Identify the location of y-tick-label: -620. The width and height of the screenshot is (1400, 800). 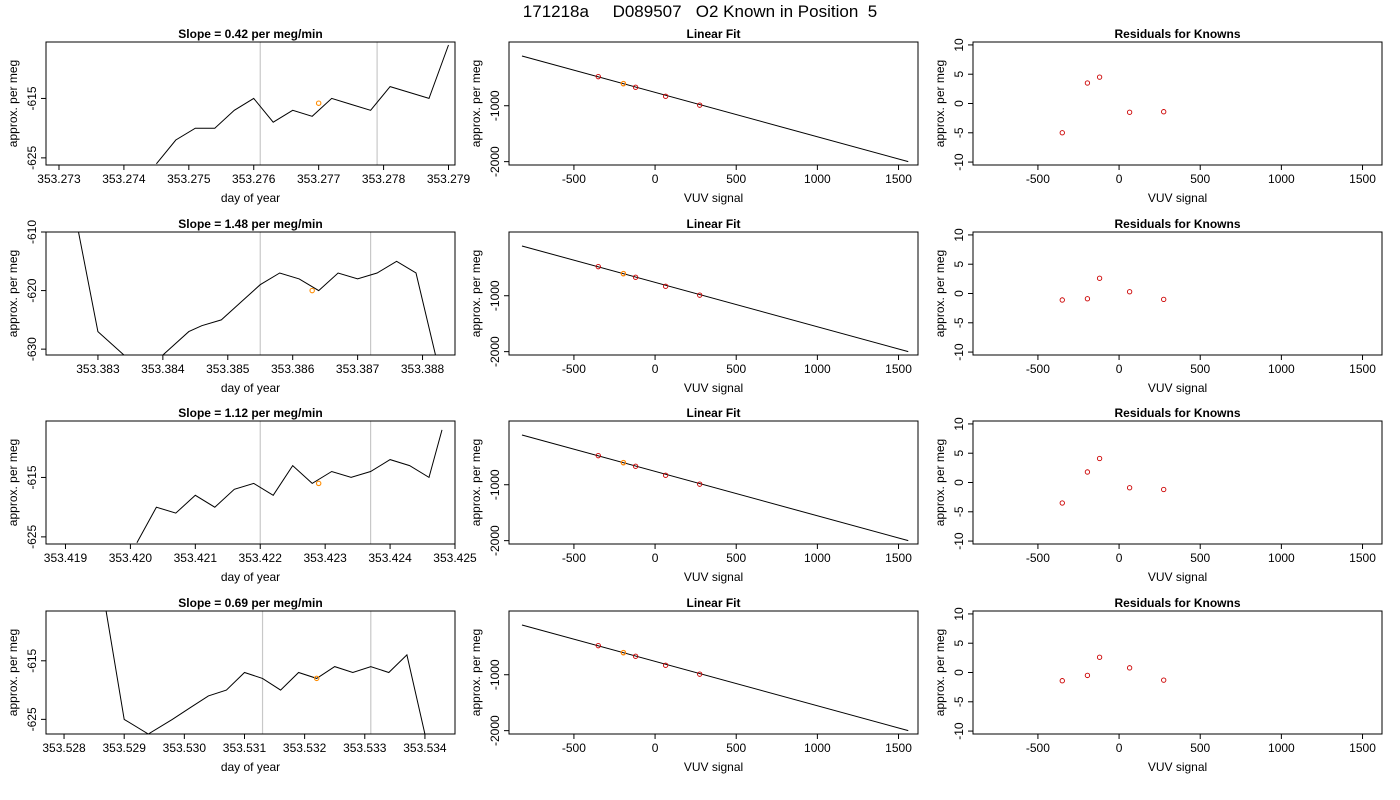
(32, 290).